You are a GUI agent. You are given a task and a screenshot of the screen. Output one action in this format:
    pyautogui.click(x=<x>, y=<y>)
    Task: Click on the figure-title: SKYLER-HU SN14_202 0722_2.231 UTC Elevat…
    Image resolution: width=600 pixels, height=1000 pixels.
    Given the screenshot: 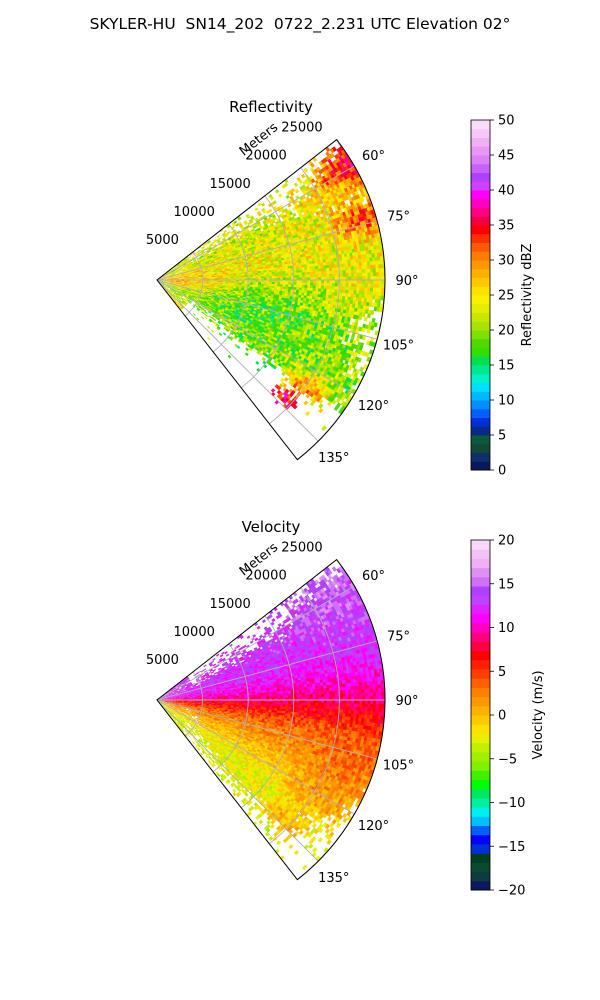 What is the action you would take?
    pyautogui.click(x=300, y=24)
    